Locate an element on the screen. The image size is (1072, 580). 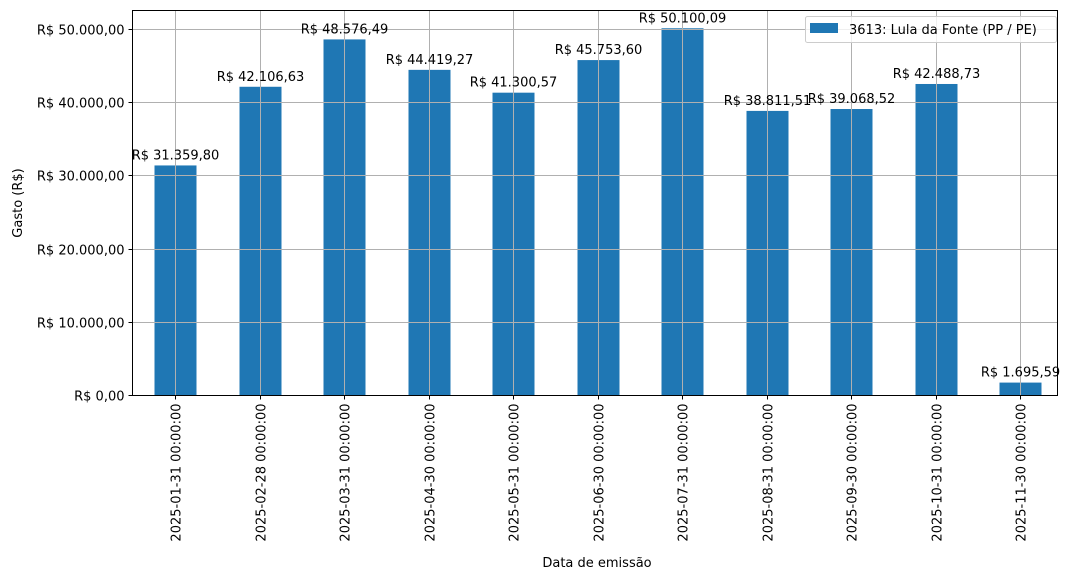
bar-value-label: R$ 38.811,51 is located at coordinates (768, 101).